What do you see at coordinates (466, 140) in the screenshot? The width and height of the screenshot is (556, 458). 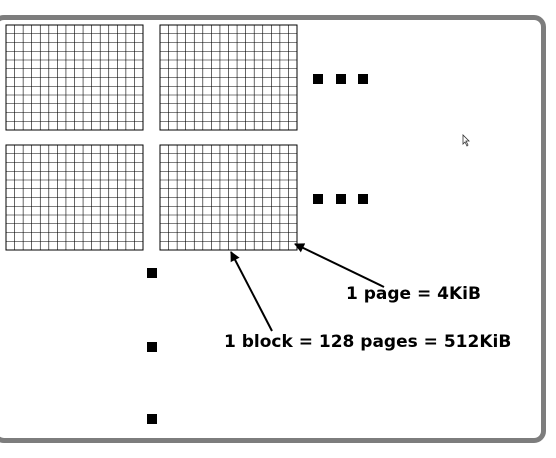 I see `mouse-cursor-icon` at bounding box center [466, 140].